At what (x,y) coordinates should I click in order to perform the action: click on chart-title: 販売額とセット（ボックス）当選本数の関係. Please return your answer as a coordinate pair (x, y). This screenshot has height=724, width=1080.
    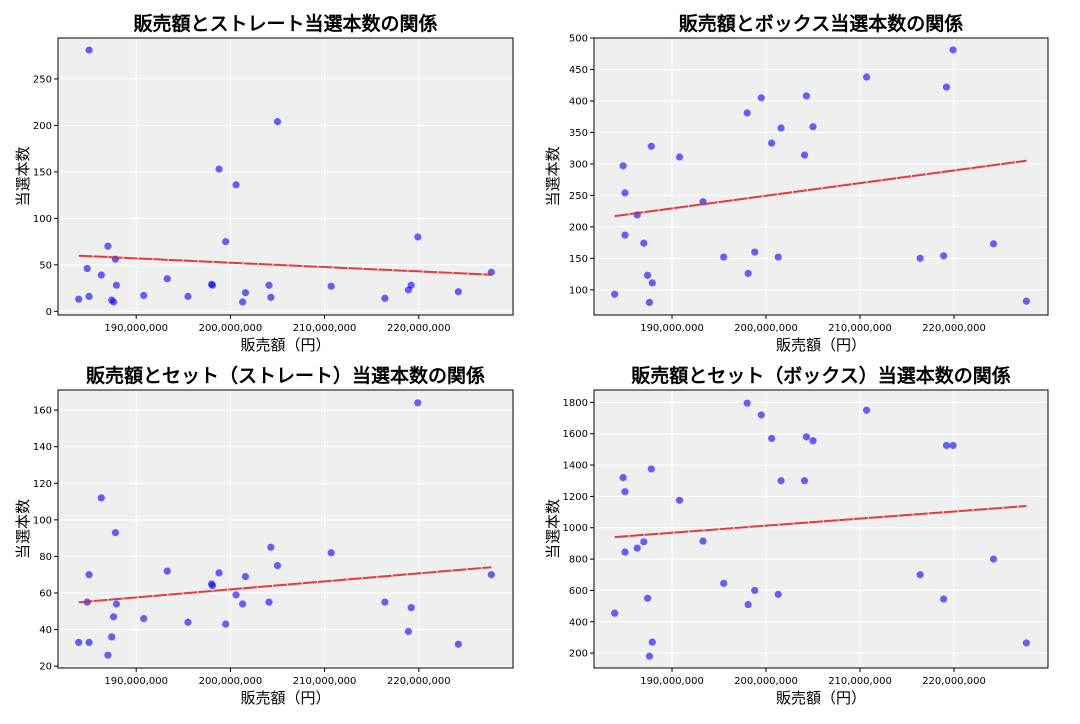
    Looking at the image, I should click on (820, 375).